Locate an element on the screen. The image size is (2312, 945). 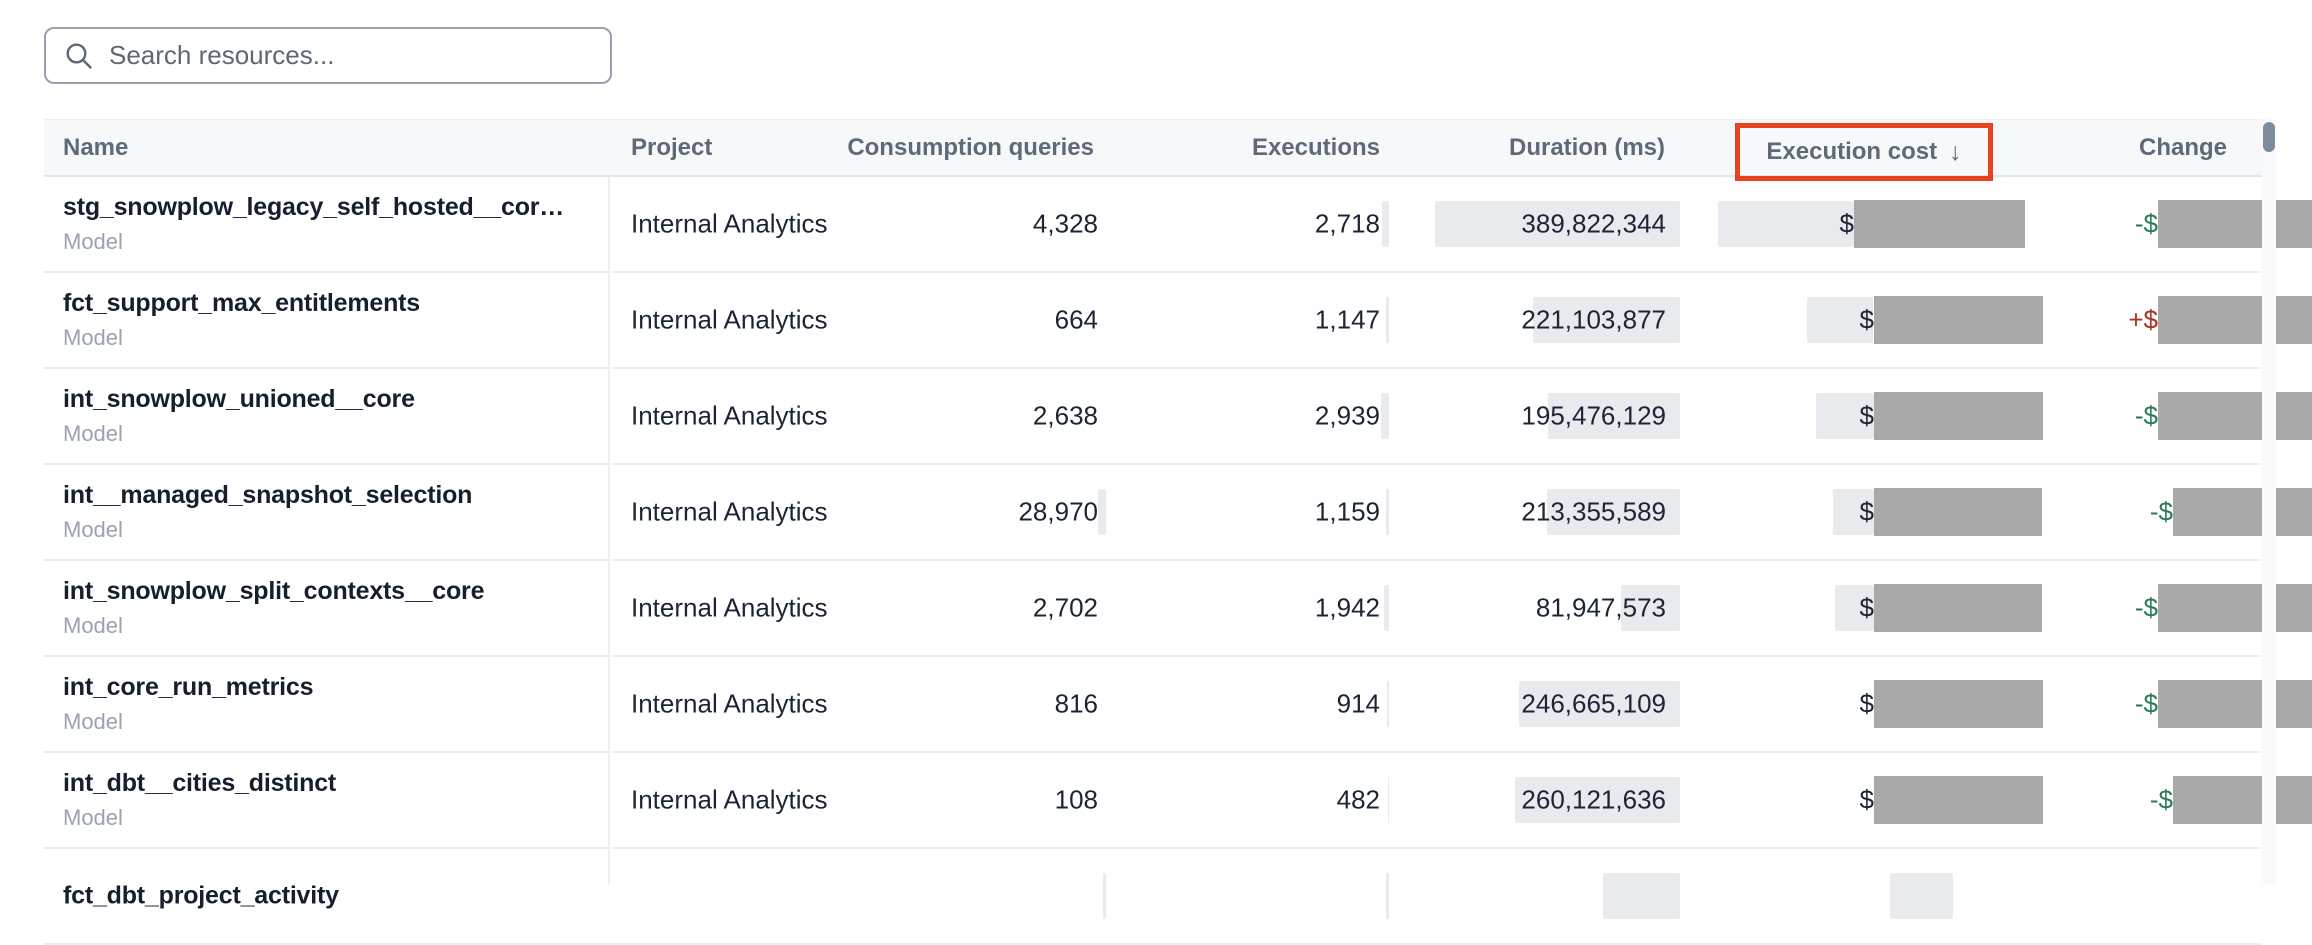
name-column-divider is located at coordinates (609, 501).